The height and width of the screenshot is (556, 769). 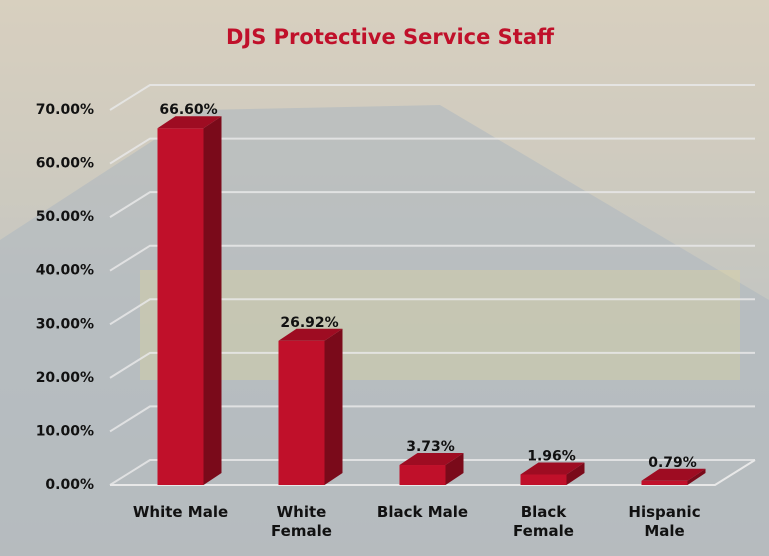 I want to click on chart-title: DJS Protective Service Staff, so click(x=390, y=37).